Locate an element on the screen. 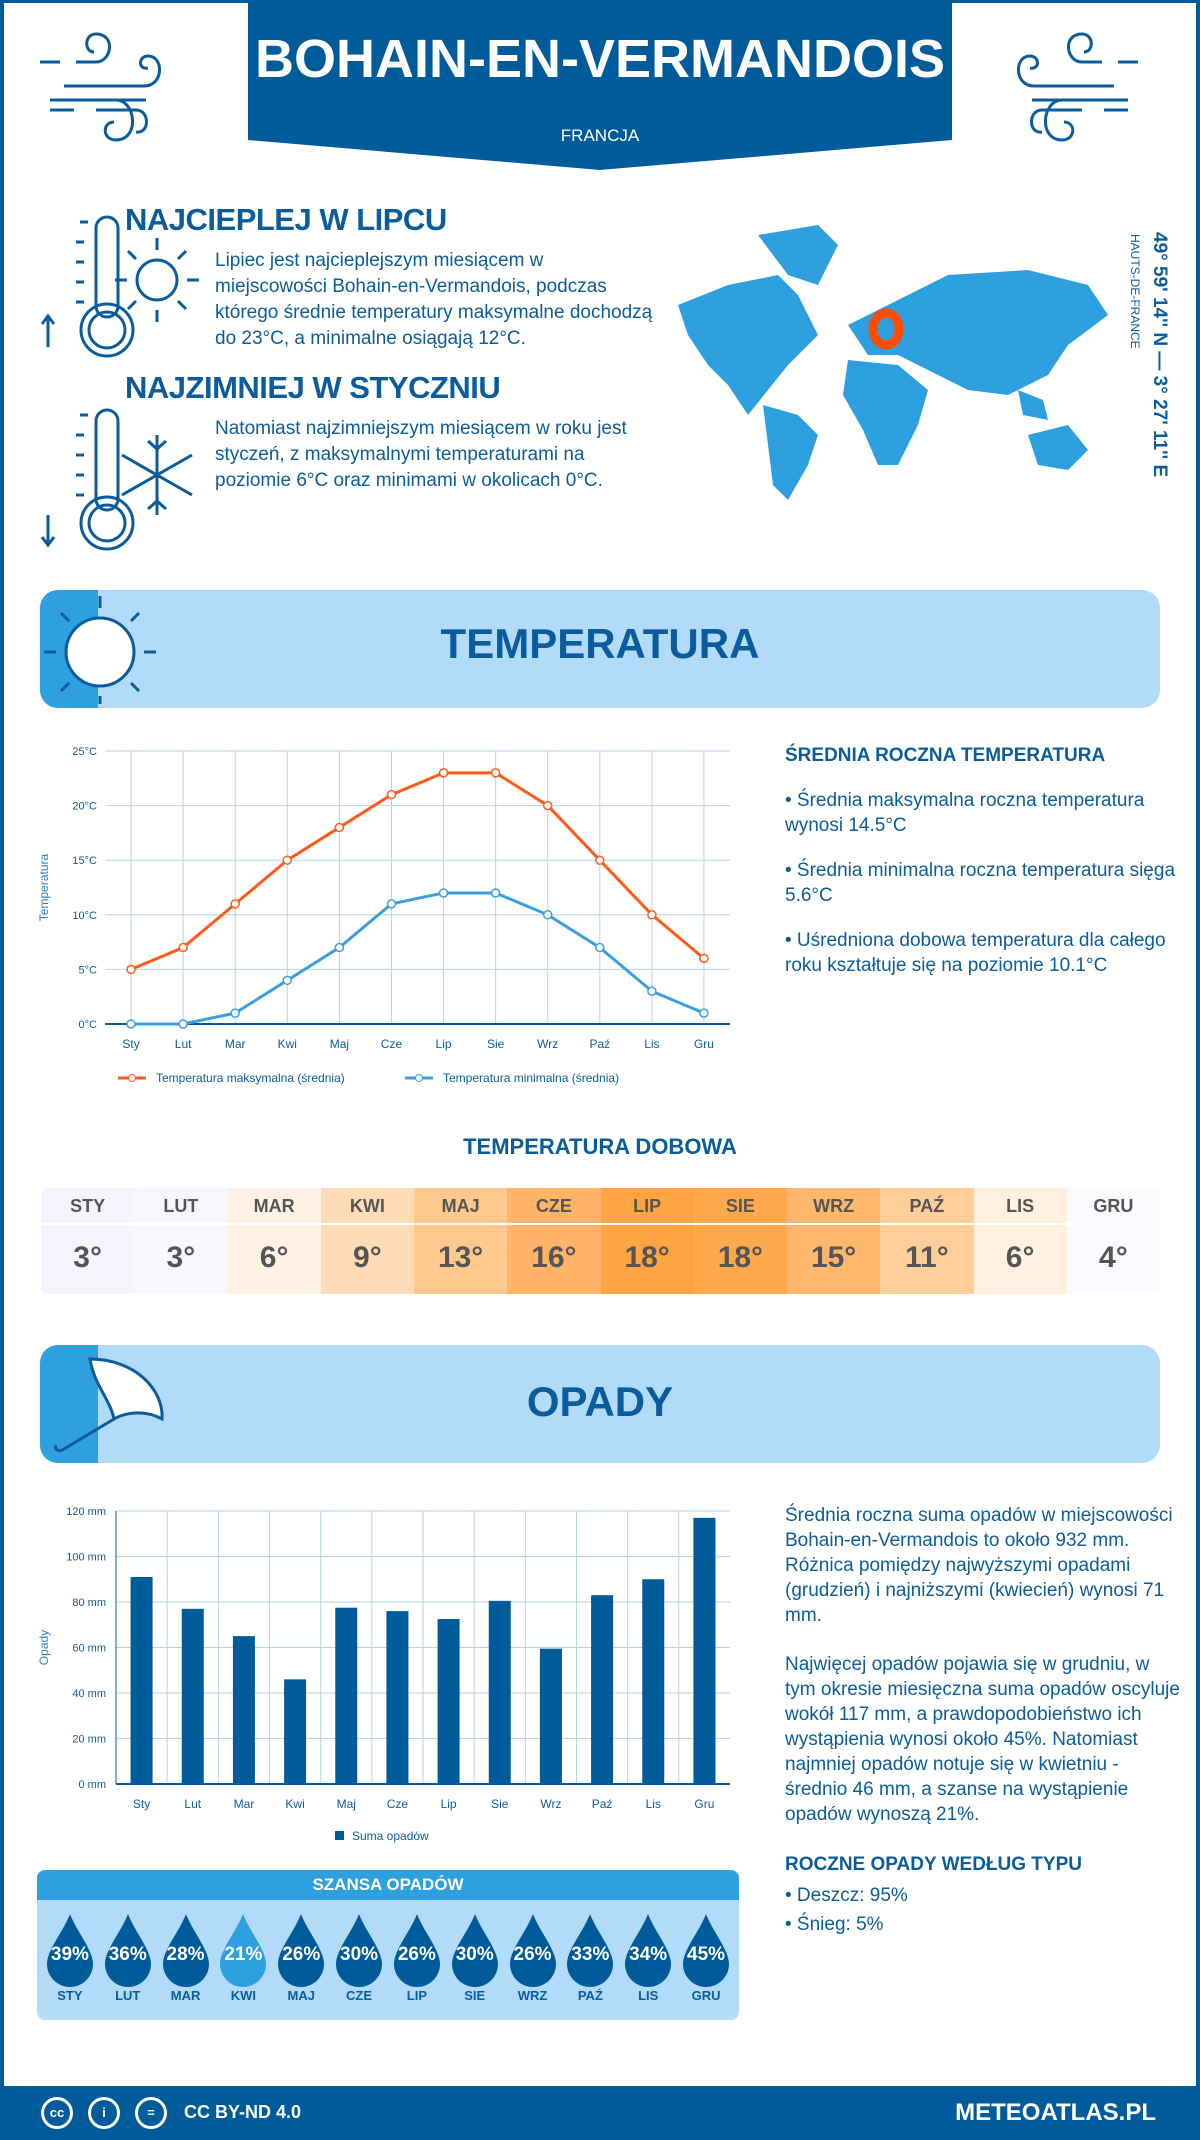 Image resolution: width=1200 pixels, height=2140 pixels. umbrella-rain-icon is located at coordinates (109, 1405).